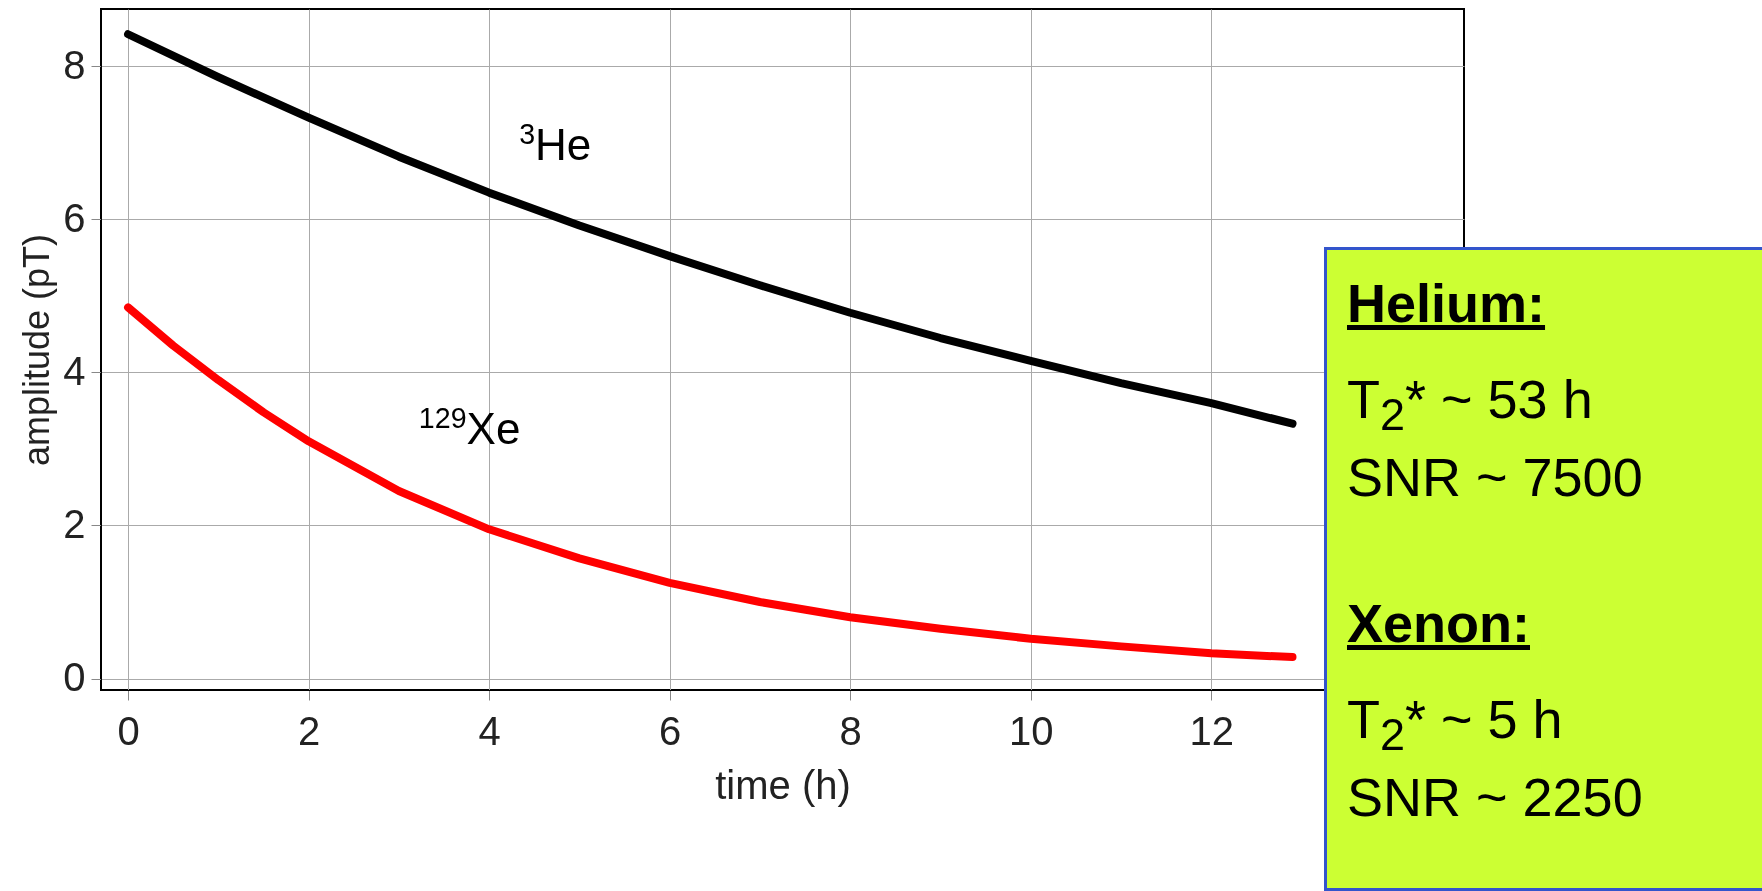 This screenshot has height=891, width=1762. I want to click on y-tick-label: 0, so click(74, 677).